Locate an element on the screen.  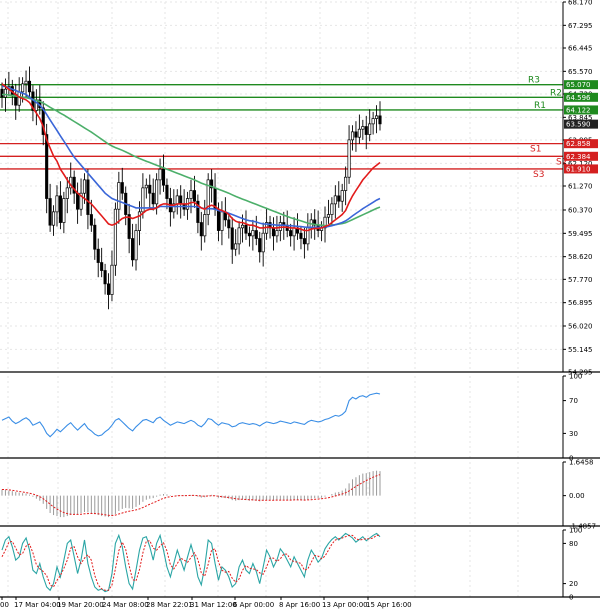
level-price-tag-label: 61.910 is located at coordinates (578, 169).